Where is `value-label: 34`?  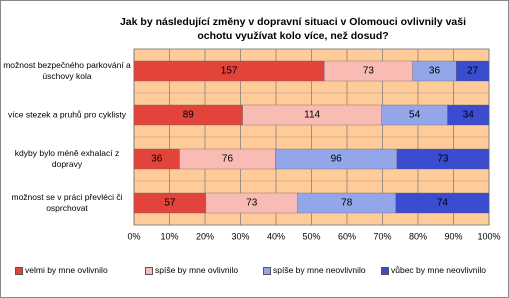
value-label: 34 is located at coordinates (469, 115).